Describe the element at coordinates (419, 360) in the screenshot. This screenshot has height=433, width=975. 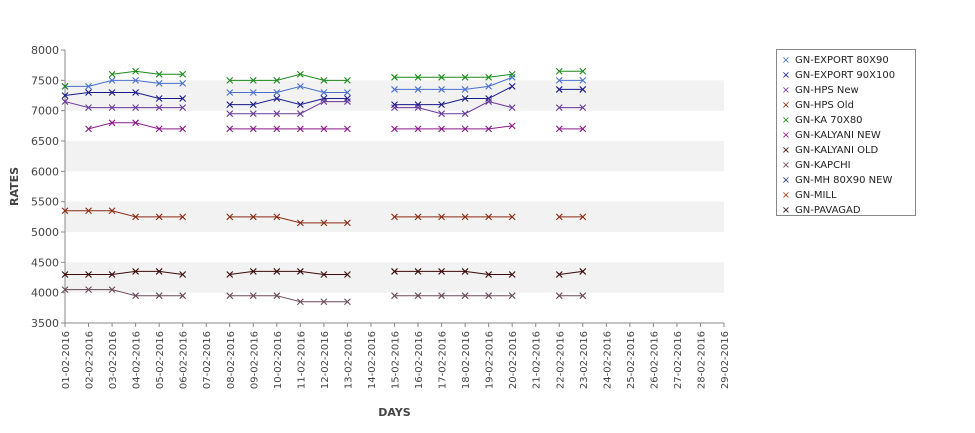
I see `x-tick-label: 16-02-2016` at that location.